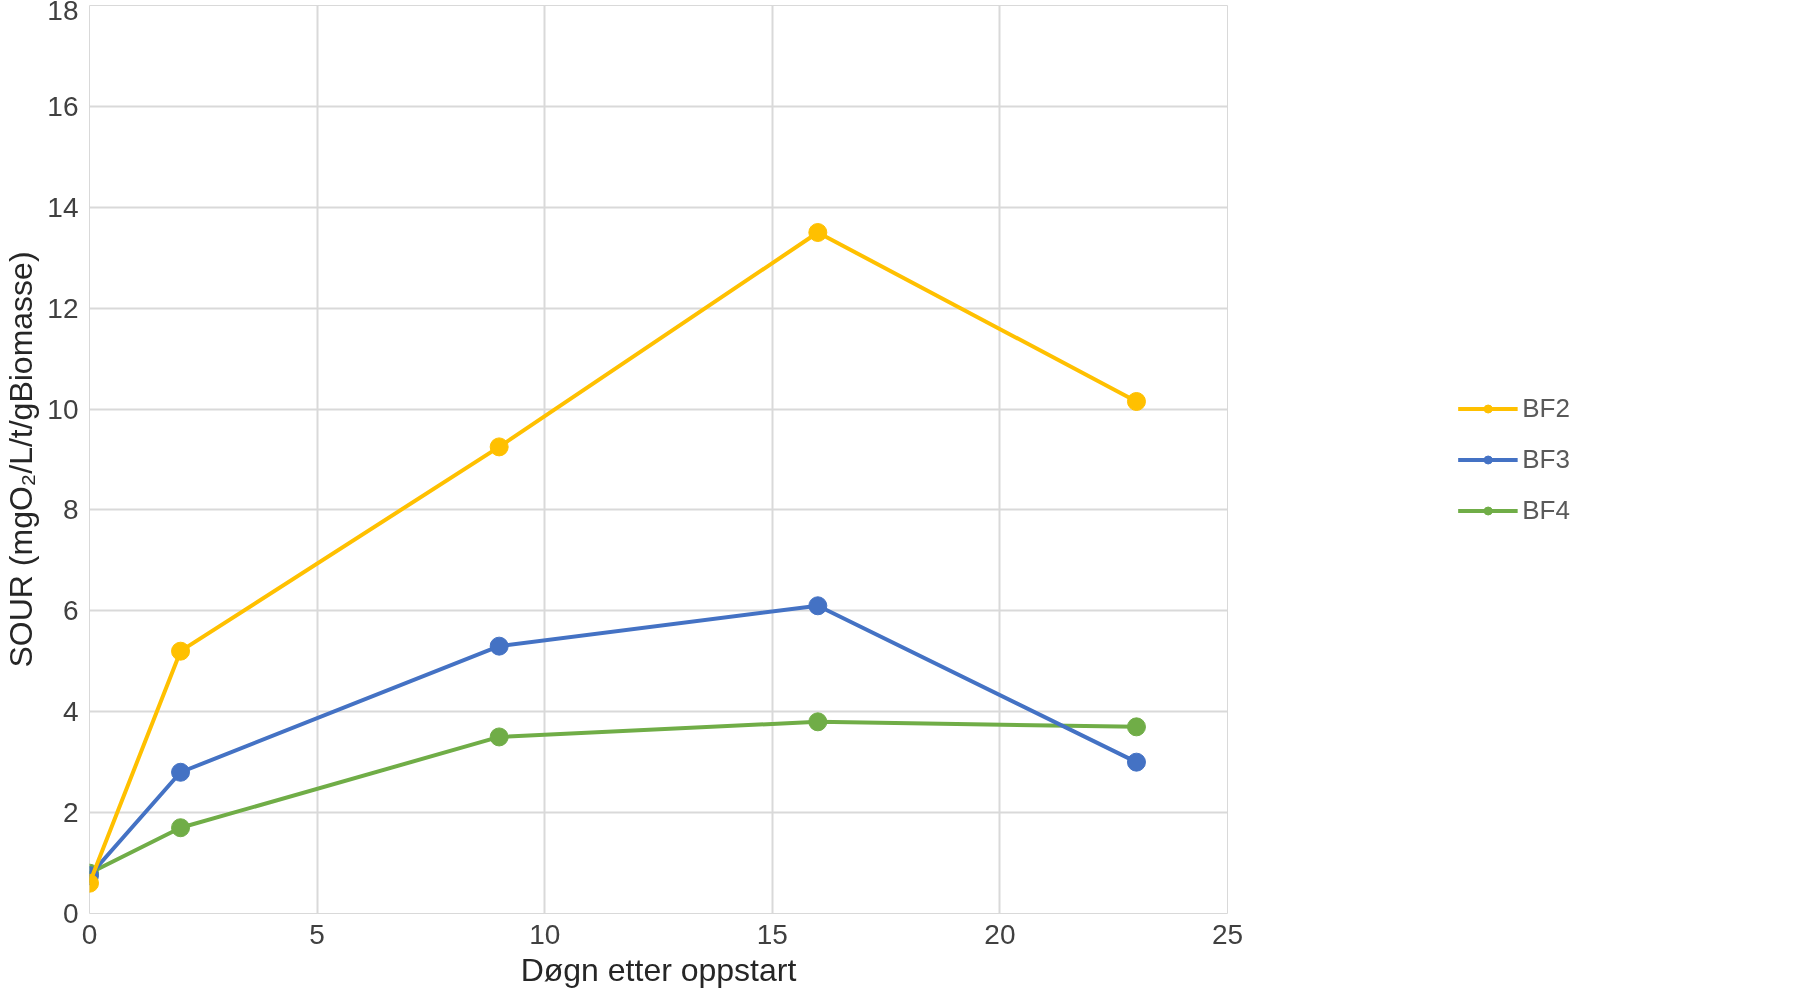  What do you see at coordinates (317, 934) in the screenshot?
I see `x-tick-label: 5` at bounding box center [317, 934].